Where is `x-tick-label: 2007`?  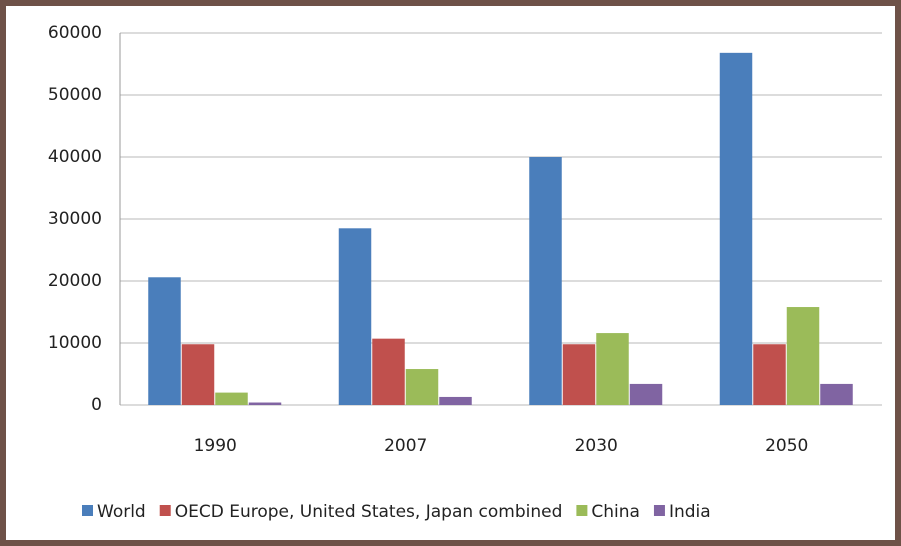
x-tick-label: 2007 is located at coordinates (405, 446).